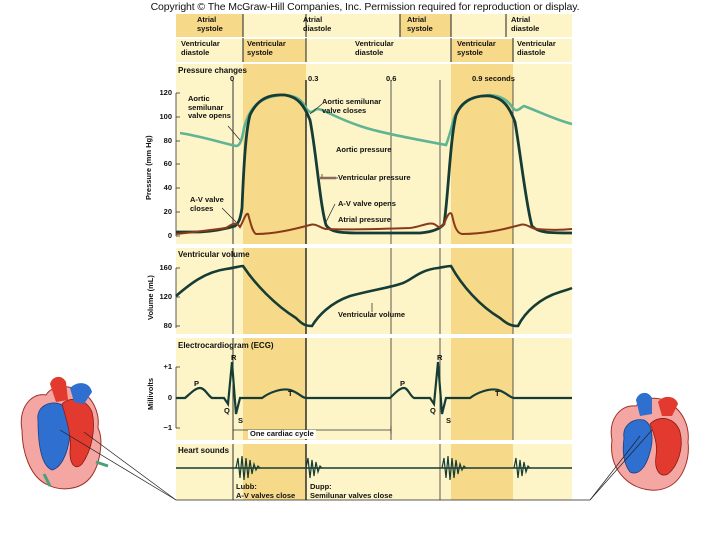  Describe the element at coordinates (167, 325) in the screenshot. I see `volume-tick-80: 80` at that location.